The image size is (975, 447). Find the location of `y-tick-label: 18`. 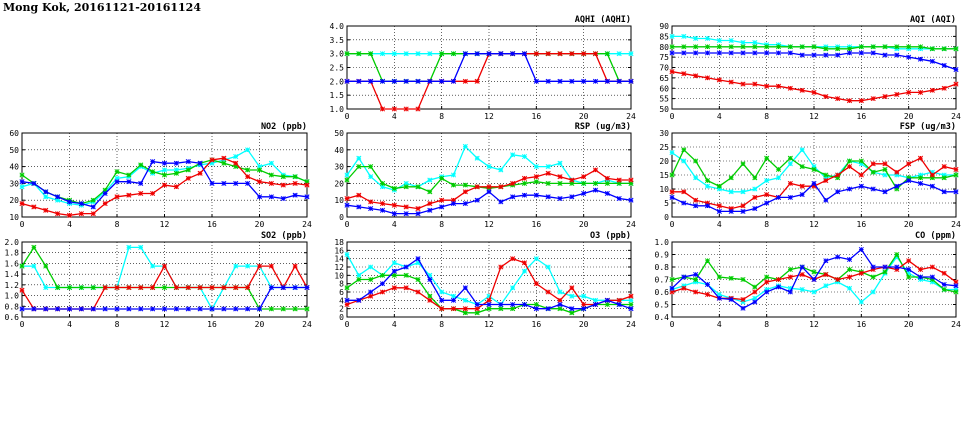

y-tick-label: 18 is located at coordinates (339, 242).